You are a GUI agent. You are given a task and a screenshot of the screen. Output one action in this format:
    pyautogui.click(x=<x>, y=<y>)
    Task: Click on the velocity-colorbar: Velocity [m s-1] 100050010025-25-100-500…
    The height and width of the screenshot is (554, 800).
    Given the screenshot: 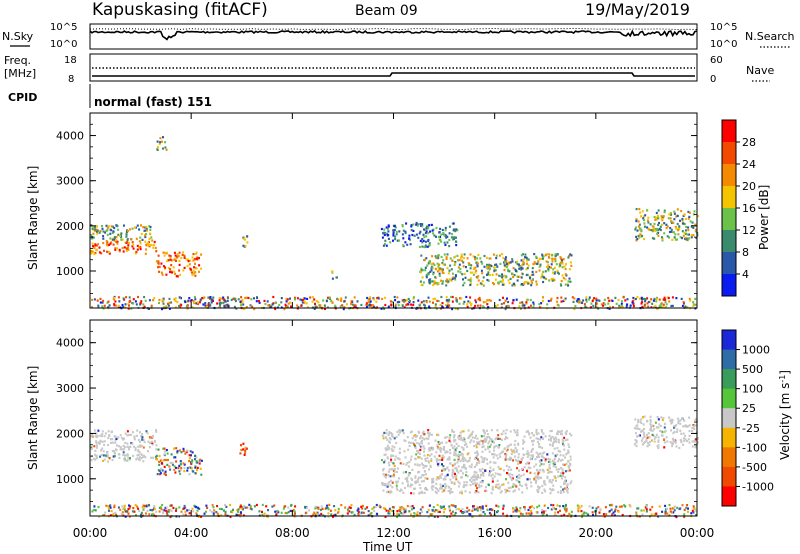 What is the action you would take?
    pyautogui.click(x=757, y=418)
    